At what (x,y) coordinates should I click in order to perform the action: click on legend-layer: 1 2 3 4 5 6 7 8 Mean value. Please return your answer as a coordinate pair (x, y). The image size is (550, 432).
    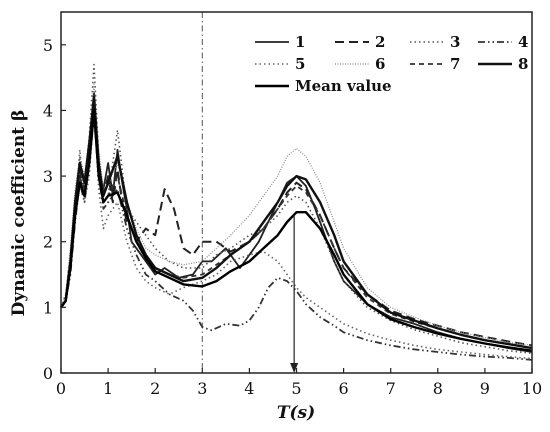
    Looking at the image, I should click on (391, 64).